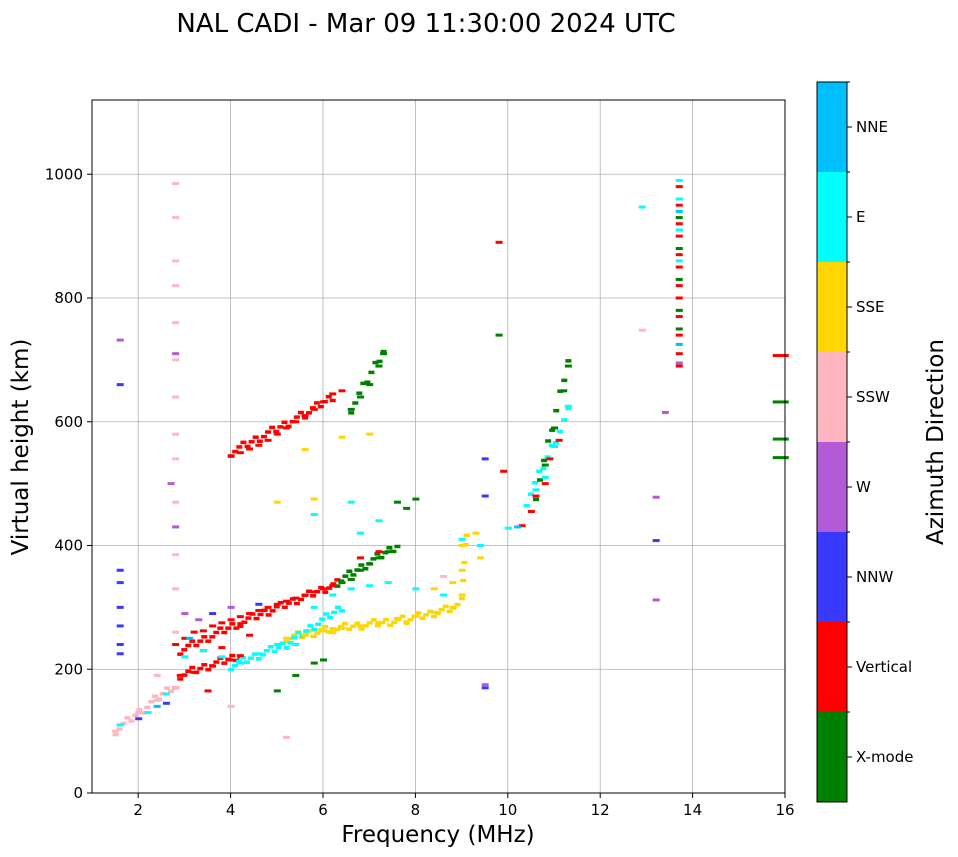  What do you see at coordinates (872, 127) in the screenshot?
I see `colorbar-tick-label: NNE` at bounding box center [872, 127].